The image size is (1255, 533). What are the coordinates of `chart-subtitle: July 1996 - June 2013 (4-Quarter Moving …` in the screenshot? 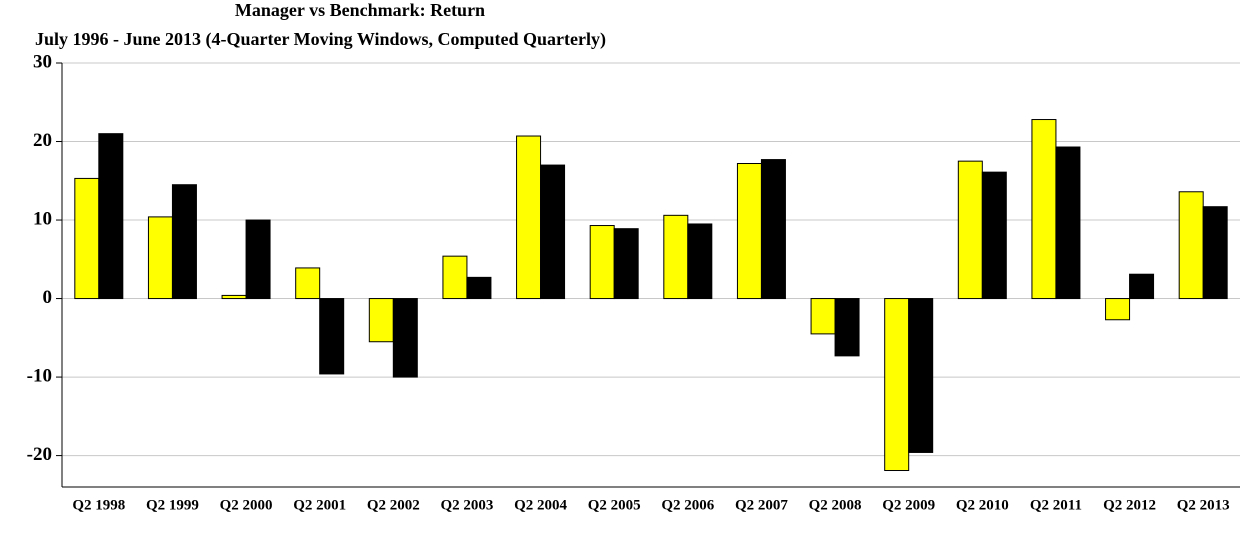 It's located at (320, 39).